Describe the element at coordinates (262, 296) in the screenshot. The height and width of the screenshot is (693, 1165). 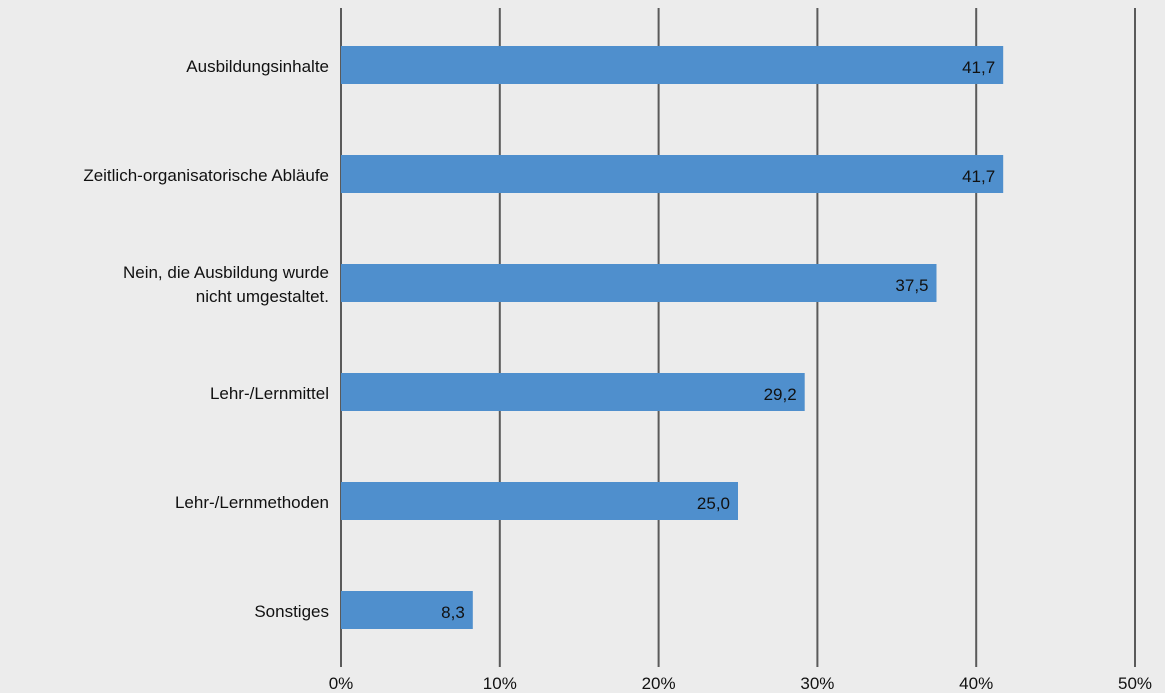
I see `category-label: nicht umgestaltet.` at that location.